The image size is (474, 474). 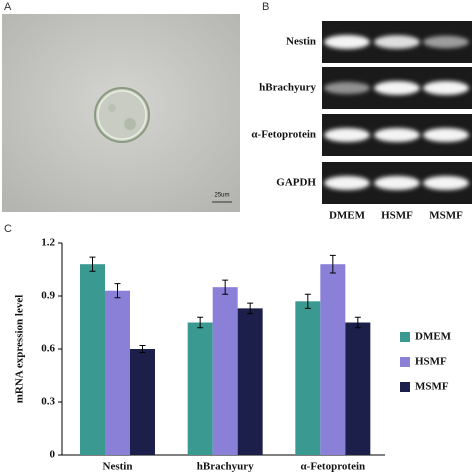 What do you see at coordinates (333, 467) in the screenshot?
I see `x-tick-label: α-Fetoprotein` at bounding box center [333, 467].